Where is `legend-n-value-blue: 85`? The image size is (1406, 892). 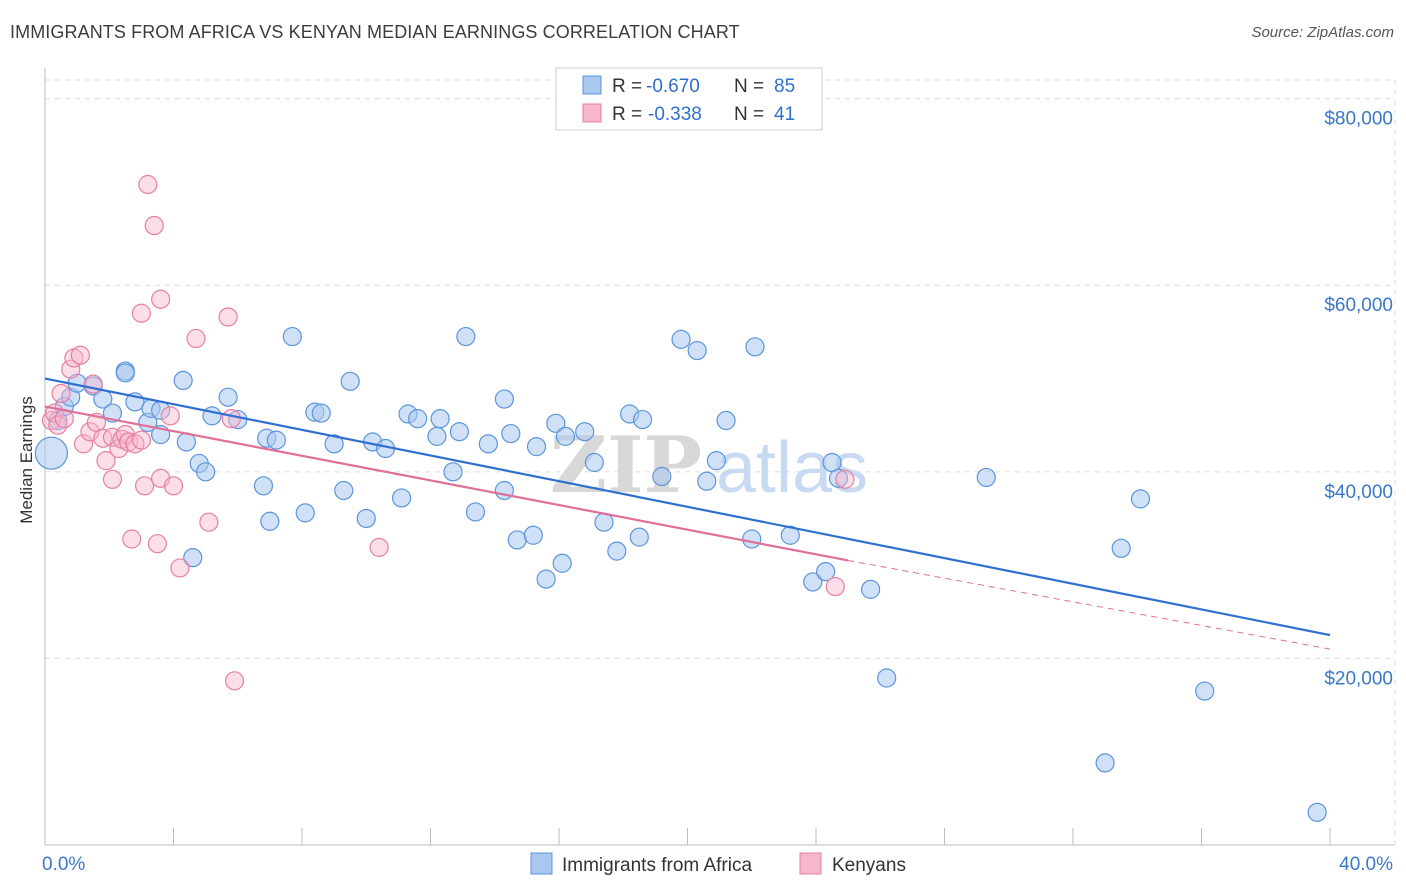 legend-n-value-blue: 85 is located at coordinates (784, 86).